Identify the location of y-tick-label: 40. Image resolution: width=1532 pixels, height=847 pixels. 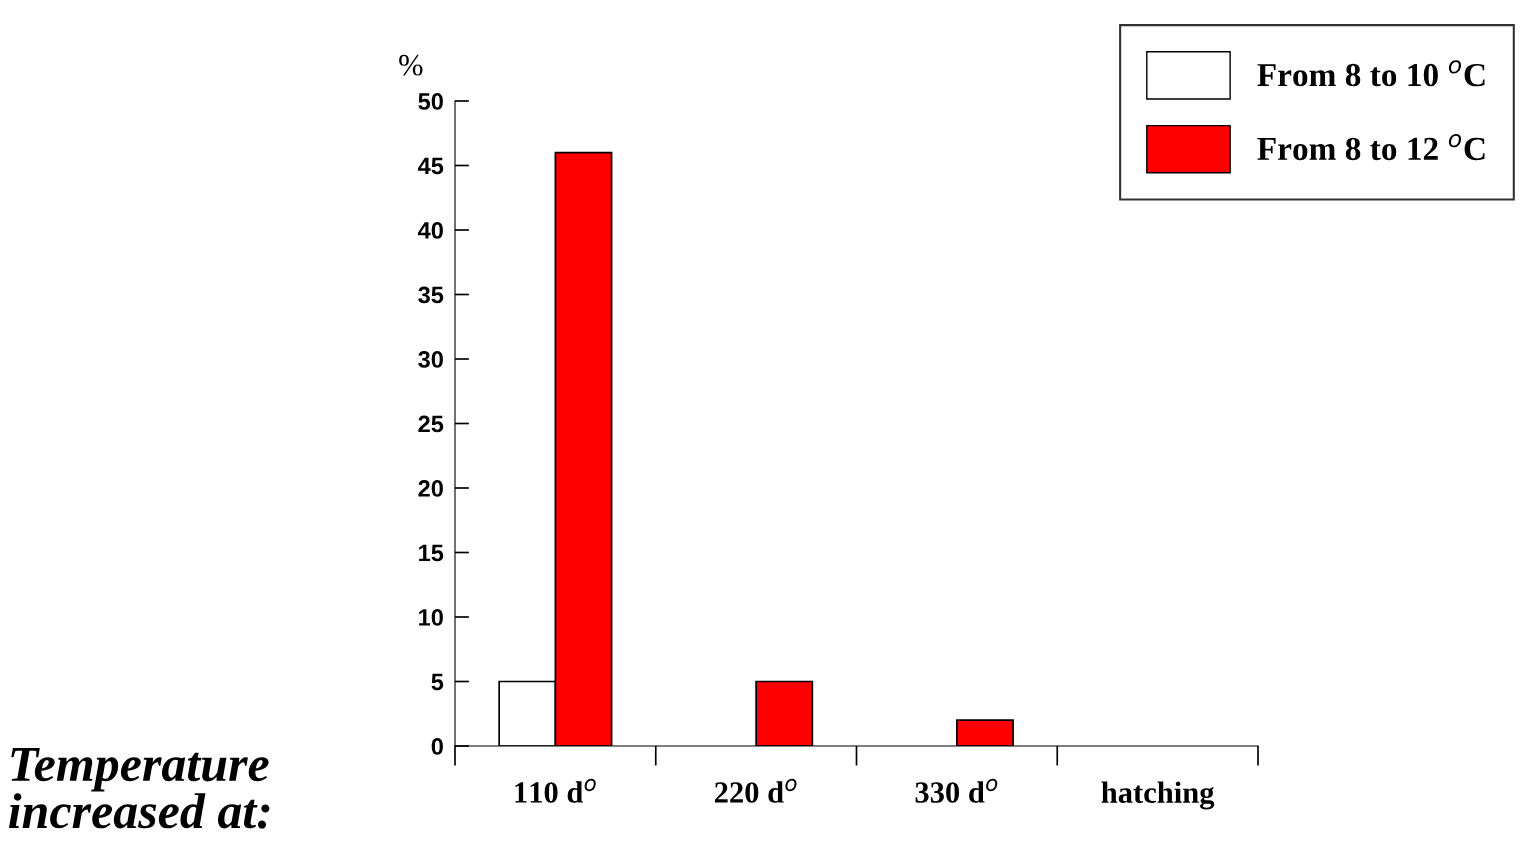
(430, 230).